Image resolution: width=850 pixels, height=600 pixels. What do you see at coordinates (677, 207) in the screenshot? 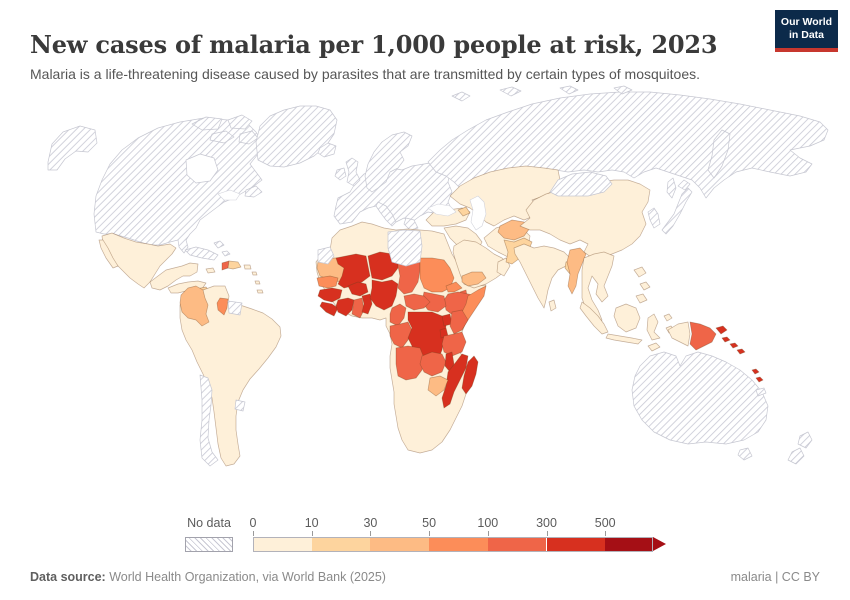
I see `region-japan` at bounding box center [677, 207].